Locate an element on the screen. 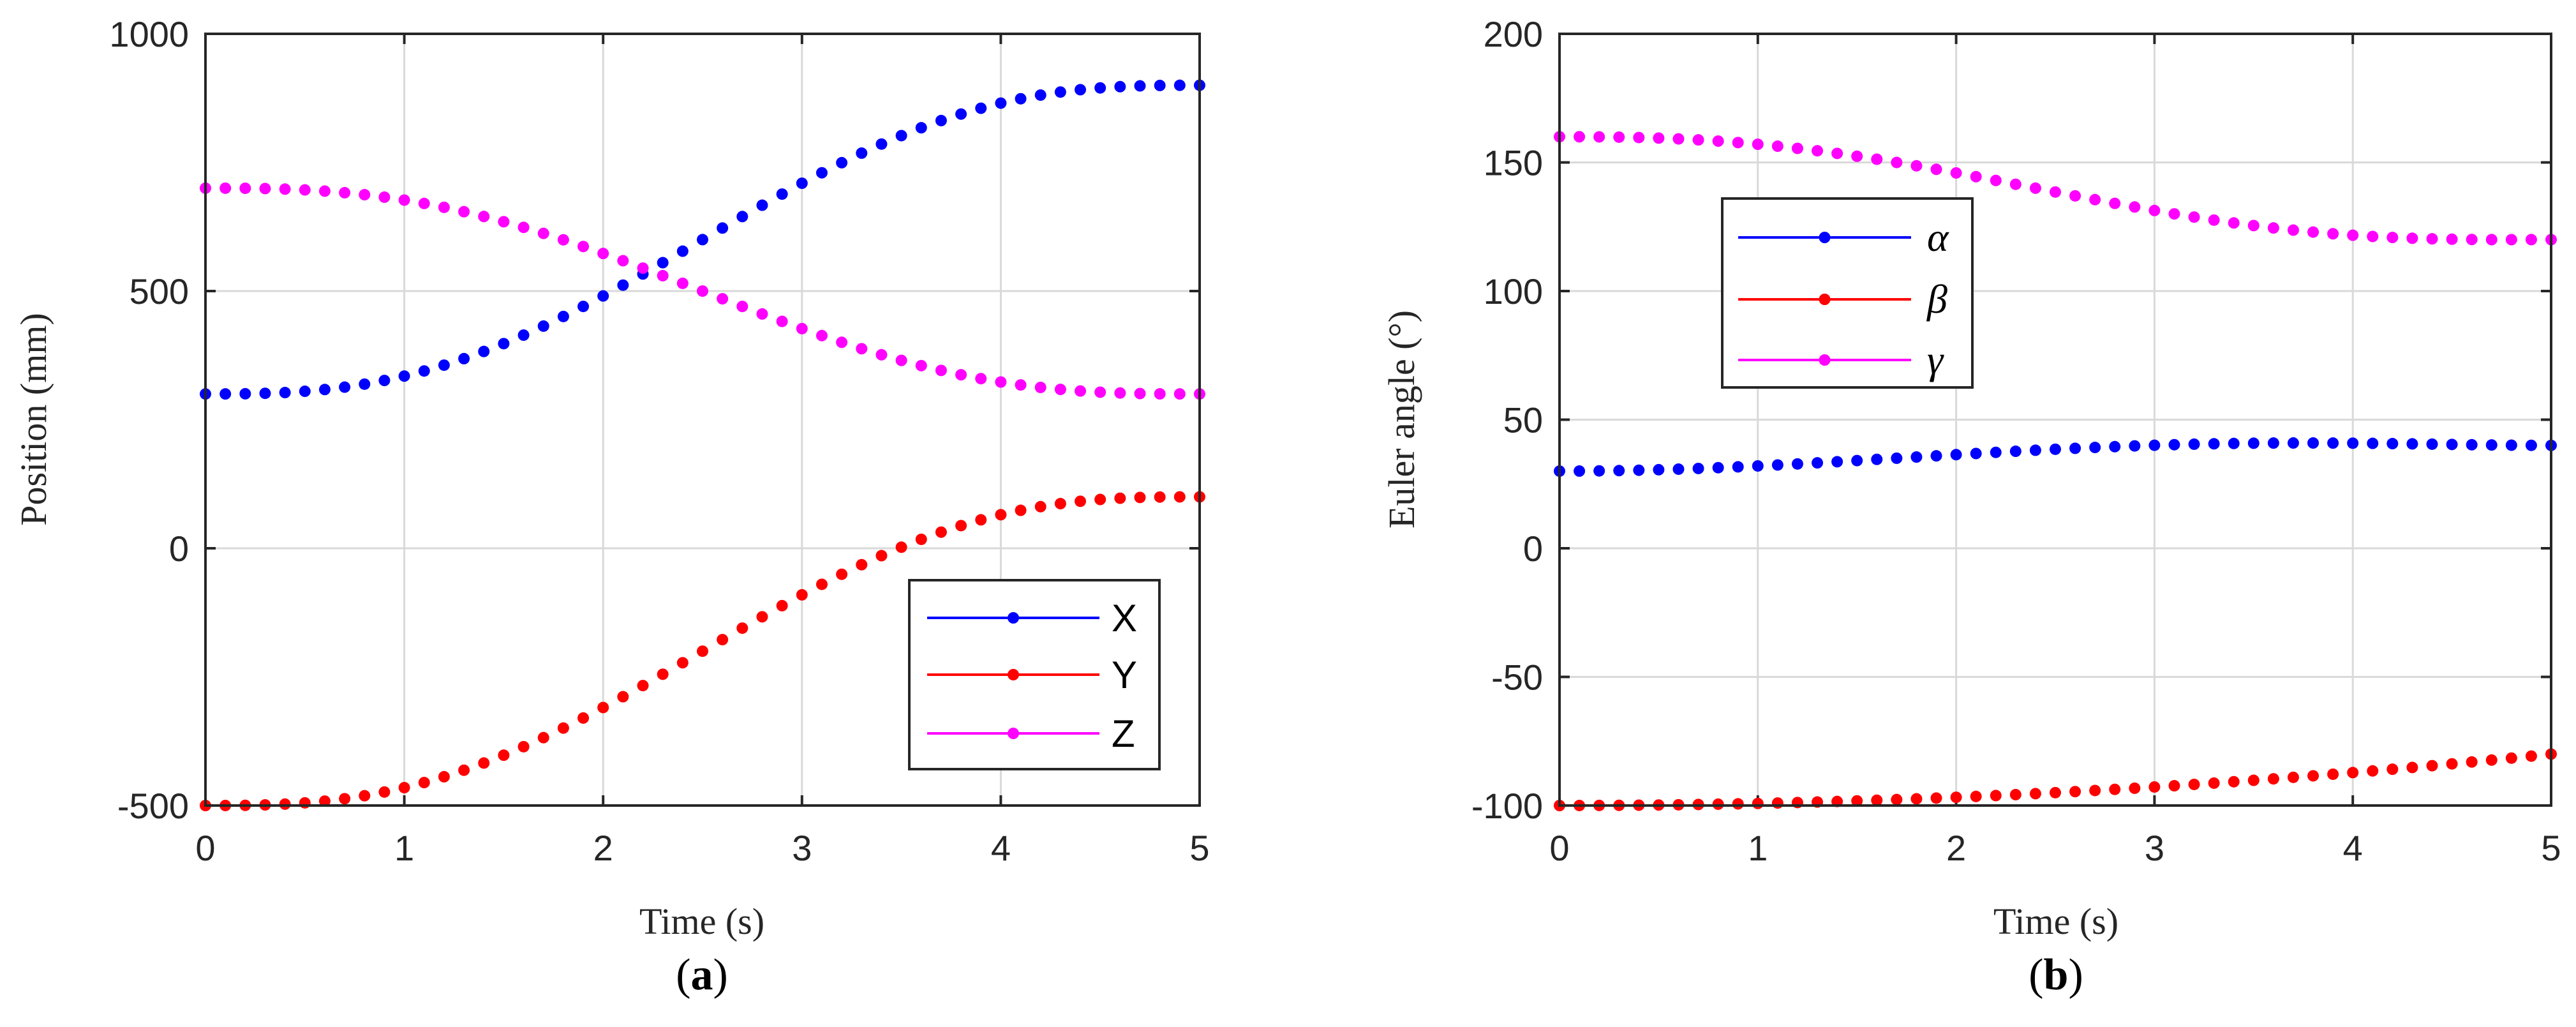 The width and height of the screenshot is (2576, 1027). series-X is located at coordinates (702, 239).